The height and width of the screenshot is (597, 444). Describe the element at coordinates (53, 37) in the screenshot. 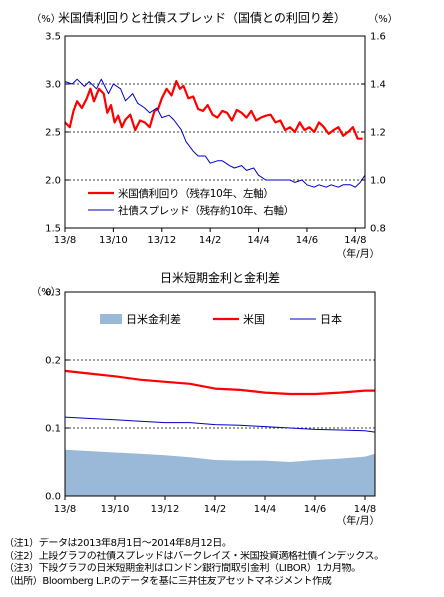

I see `y-tick-label-left: 3.5` at that location.